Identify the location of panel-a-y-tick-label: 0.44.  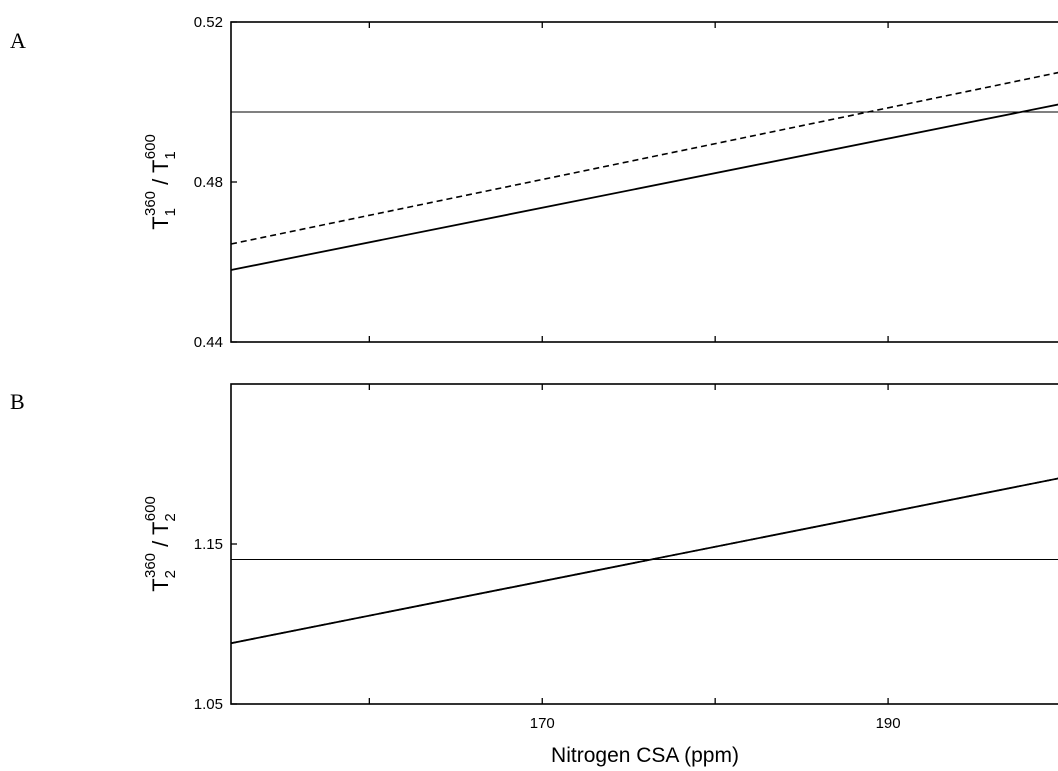
(208, 342).